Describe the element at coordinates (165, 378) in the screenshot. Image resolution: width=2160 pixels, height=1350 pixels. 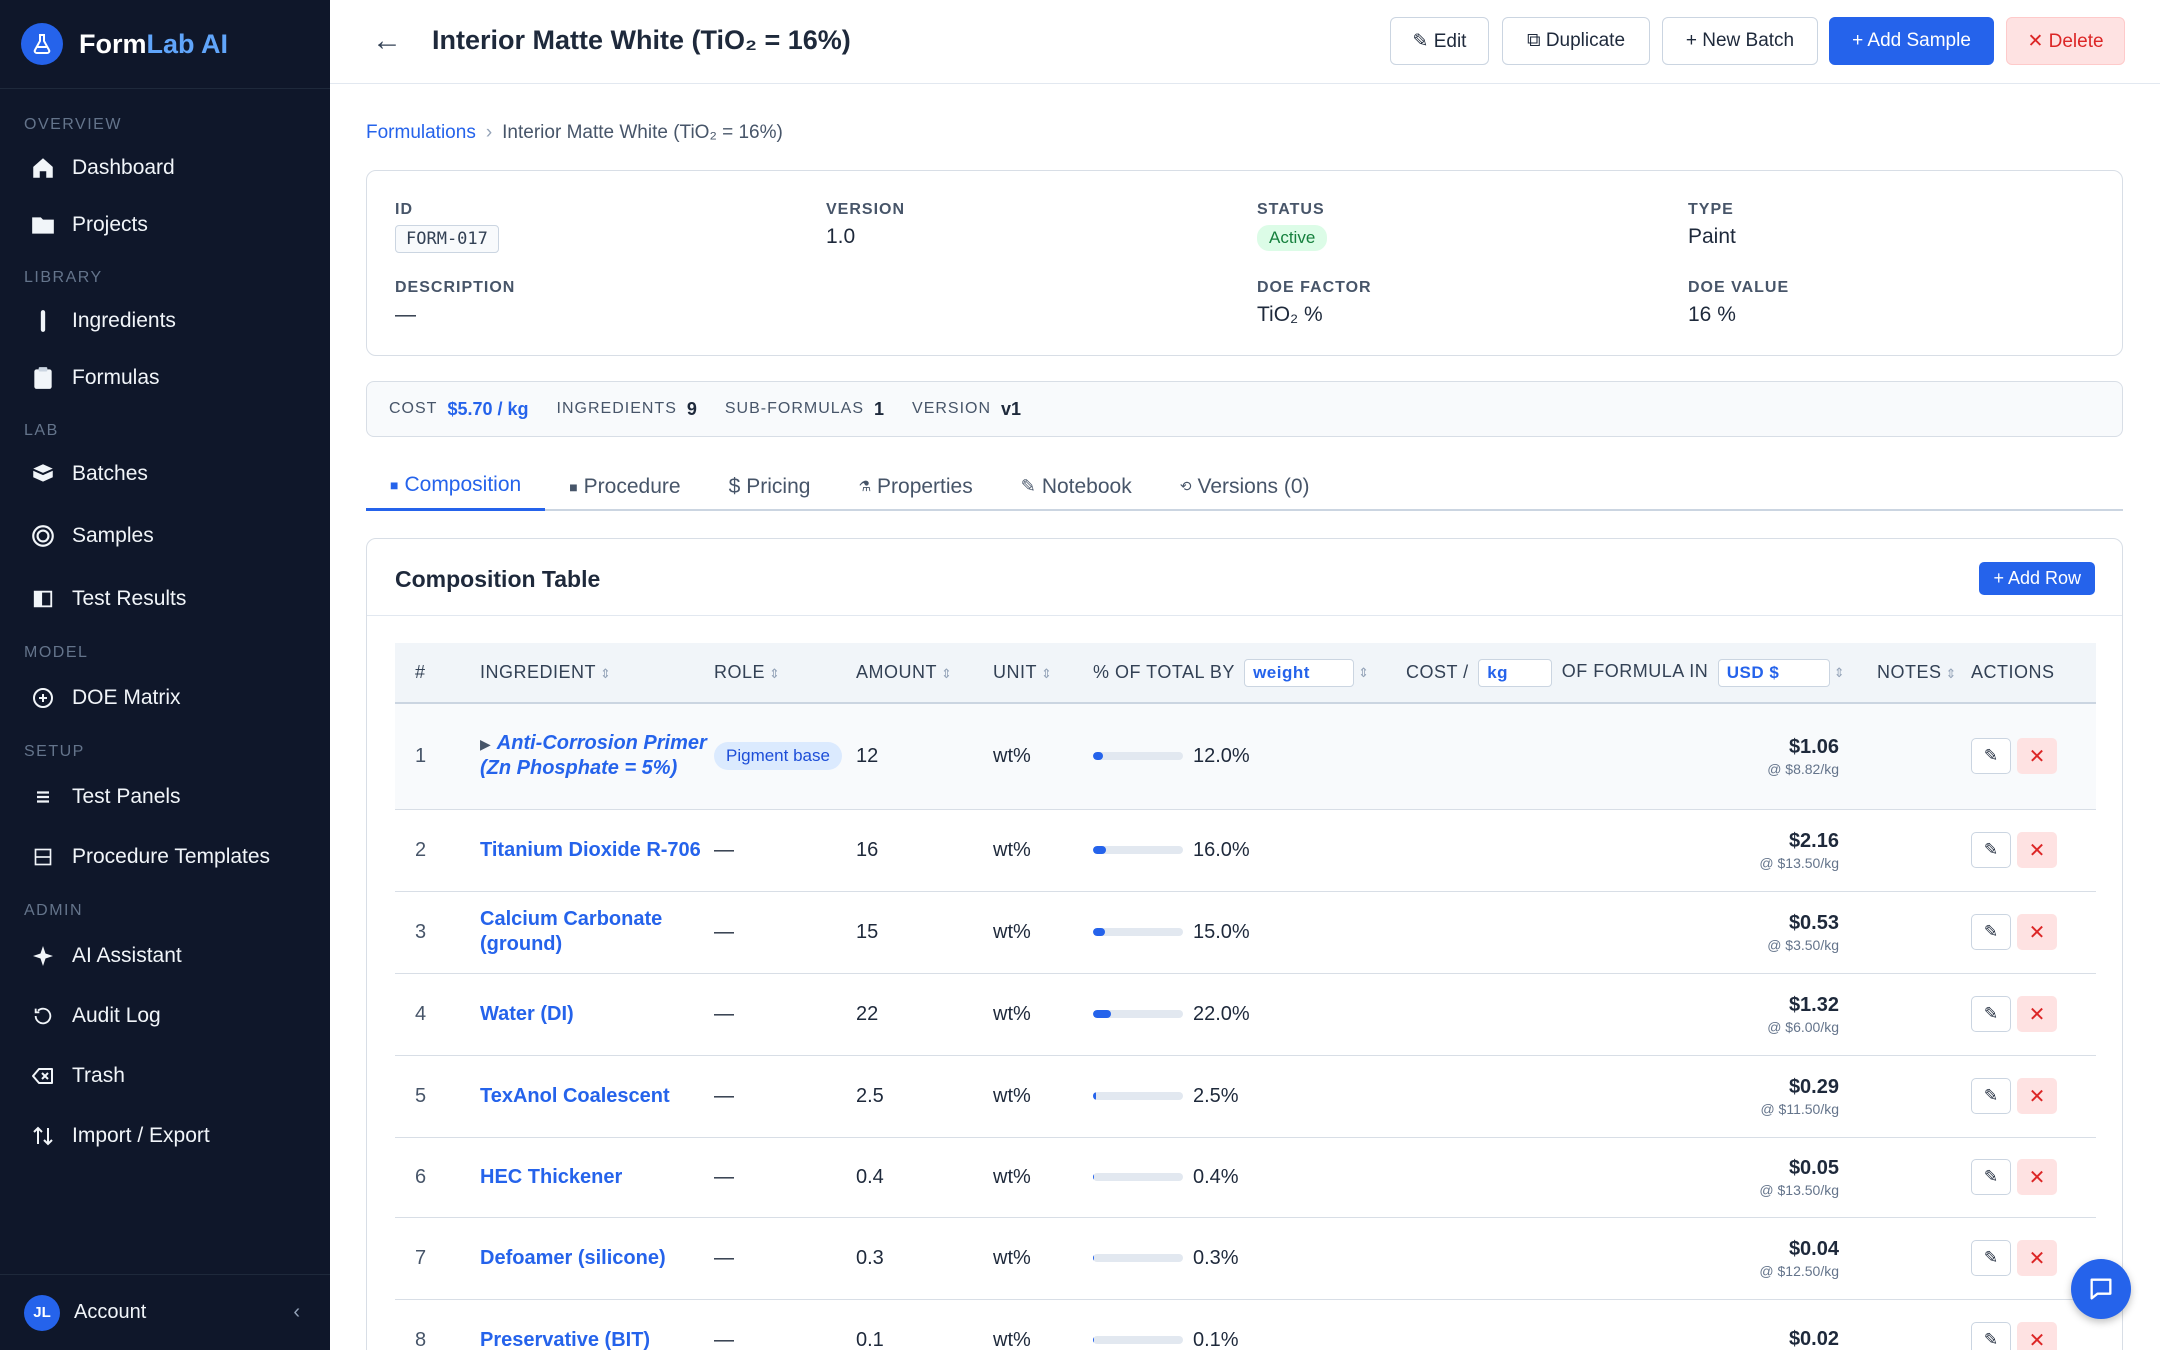
I see `sidebar-item-formulas: Formulas` at that location.